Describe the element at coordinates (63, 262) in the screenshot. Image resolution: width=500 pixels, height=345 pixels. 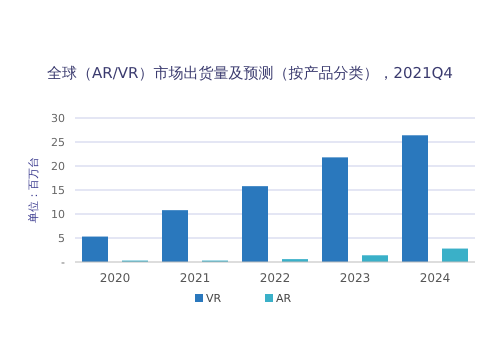
I see `y-tick-label: -` at that location.